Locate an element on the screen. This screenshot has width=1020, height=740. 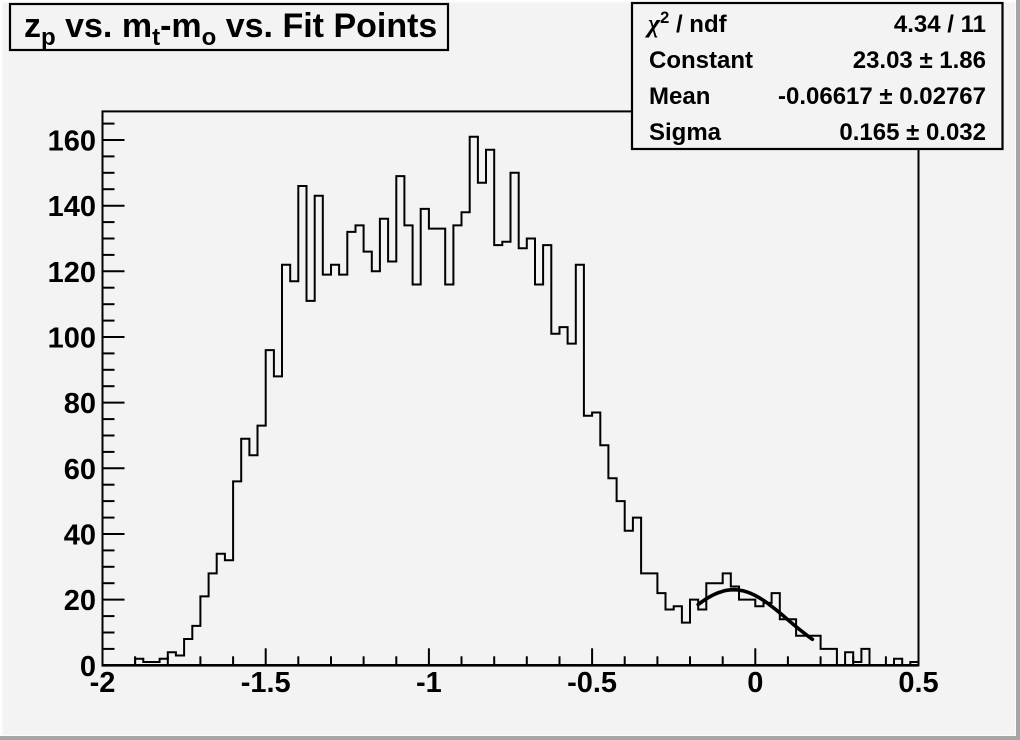
svg-text: -0.06617 ± 0.02767 is located at coordinates (882, 96).